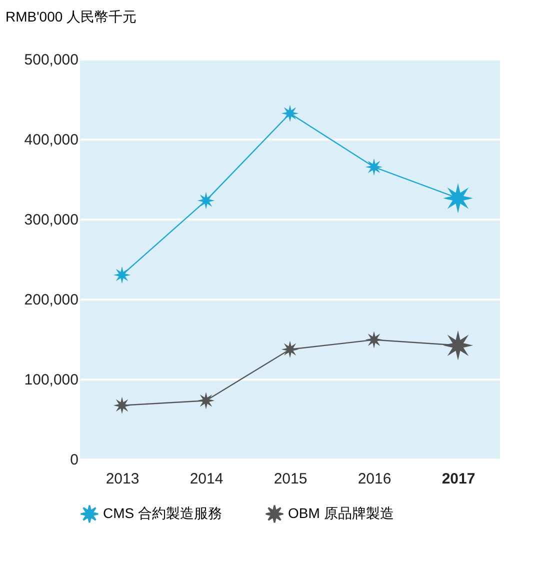  What do you see at coordinates (375, 479) in the screenshot?
I see `x-tick-label: 2016` at bounding box center [375, 479].